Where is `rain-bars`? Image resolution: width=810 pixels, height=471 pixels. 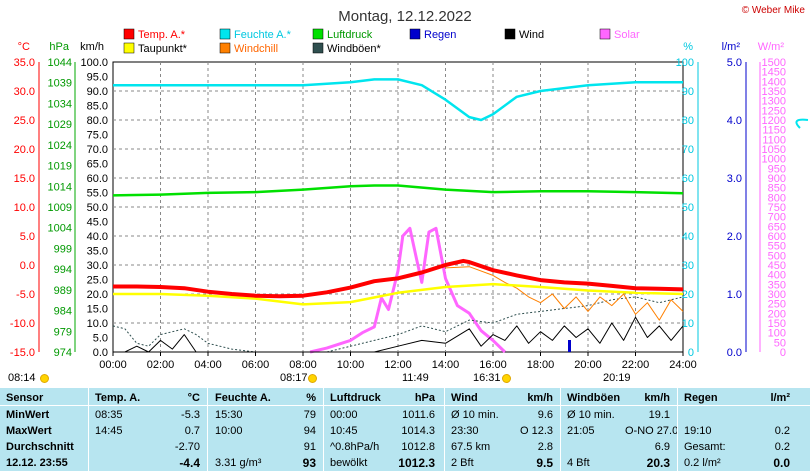 rain-bars is located at coordinates (569, 346).